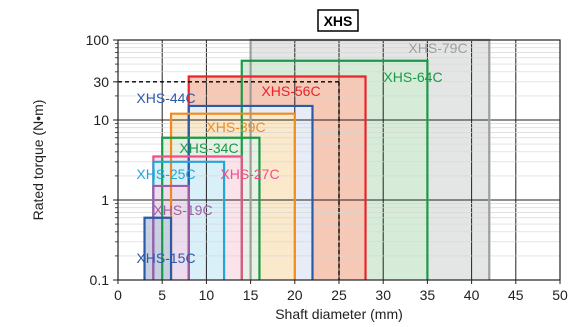 The width and height of the screenshot is (573, 327). What do you see at coordinates (165, 258) in the screenshot?
I see `label-xhs-15c: XHS-15C` at bounding box center [165, 258].